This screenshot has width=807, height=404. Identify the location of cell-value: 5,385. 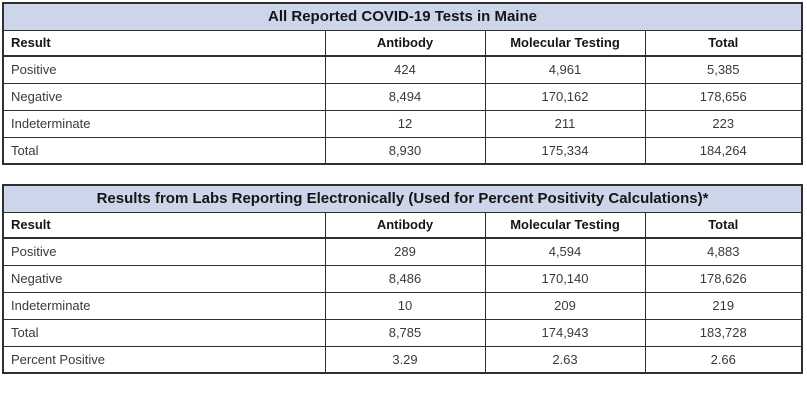
(723, 69).